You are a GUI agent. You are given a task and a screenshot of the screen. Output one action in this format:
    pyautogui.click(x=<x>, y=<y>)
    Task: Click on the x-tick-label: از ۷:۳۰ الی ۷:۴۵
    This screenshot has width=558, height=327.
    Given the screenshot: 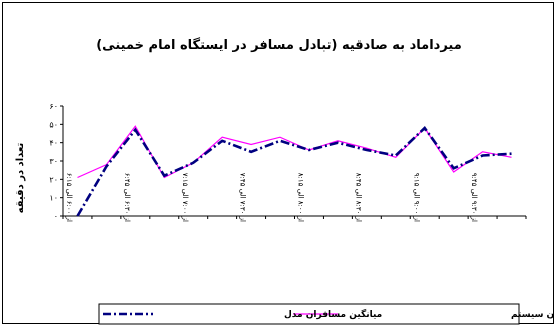 What is the action you would take?
    pyautogui.click(x=243, y=197)
    